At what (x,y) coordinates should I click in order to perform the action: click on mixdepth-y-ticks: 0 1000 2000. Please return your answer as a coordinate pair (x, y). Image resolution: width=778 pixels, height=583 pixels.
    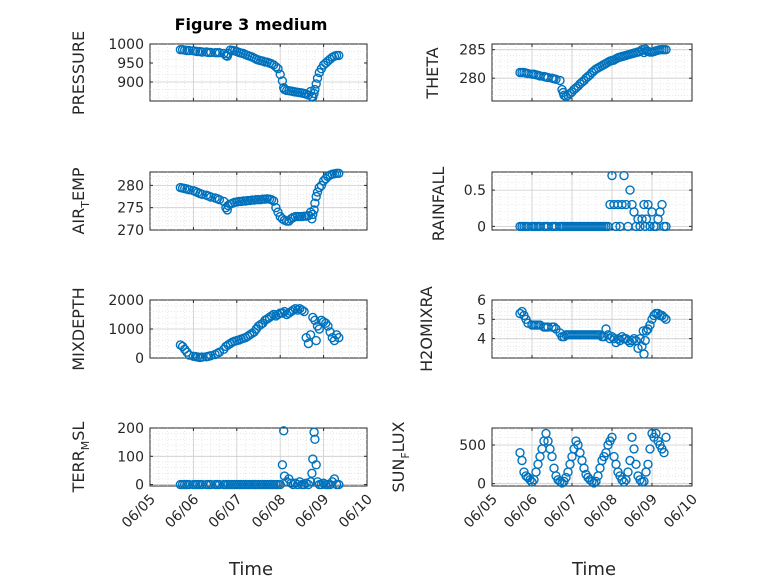
    Looking at the image, I should click on (237, 330).